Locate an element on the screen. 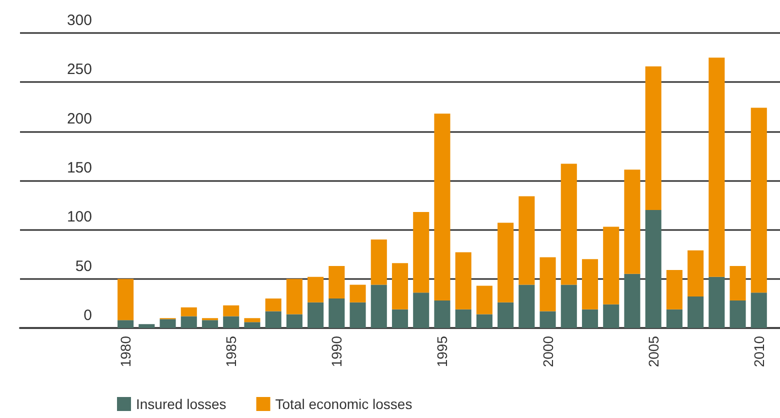 The width and height of the screenshot is (780, 418). legend-label: Insured losses is located at coordinates (181, 404).